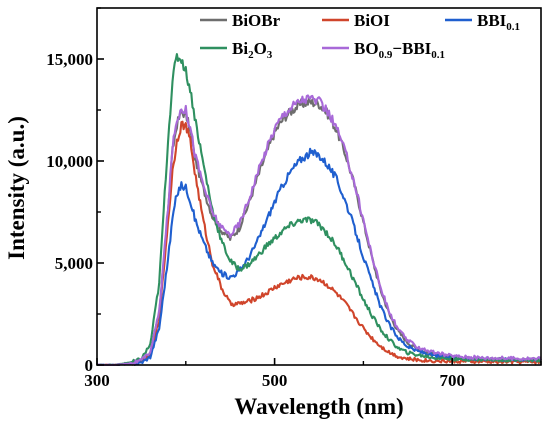 The image size is (550, 422). What do you see at coordinates (69, 161) in the screenshot?
I see `y-tick-label: 10,000` at bounding box center [69, 161].